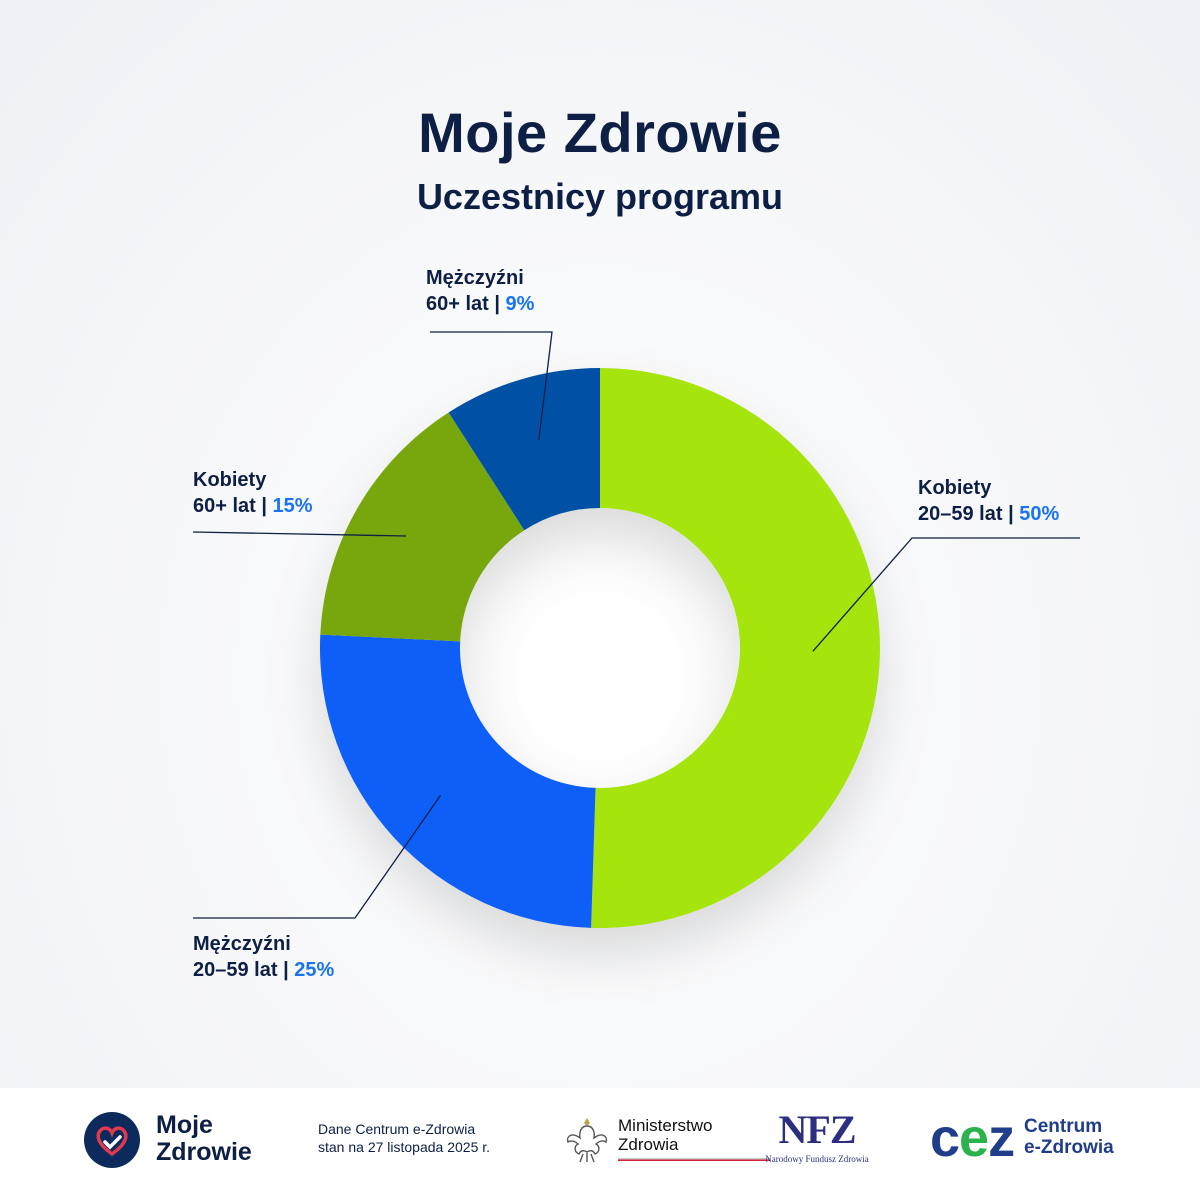 The image size is (1200, 1200). Describe the element at coordinates (404, 1147) in the screenshot. I see `data-source-line2: stan na 27 listopada 2025 r.` at that location.